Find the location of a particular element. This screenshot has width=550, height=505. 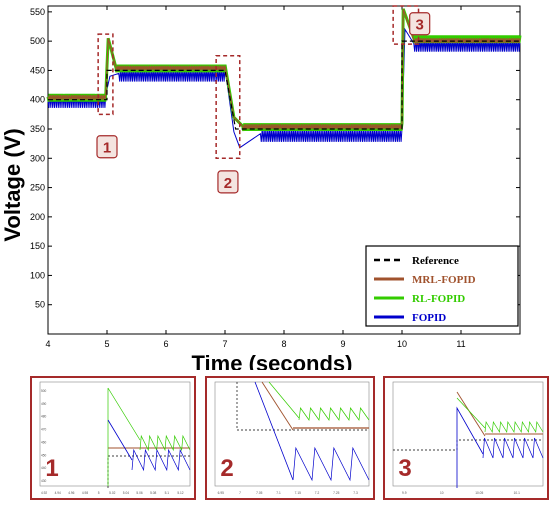

legend-label-reference: Reference is located at coordinates (435, 261).